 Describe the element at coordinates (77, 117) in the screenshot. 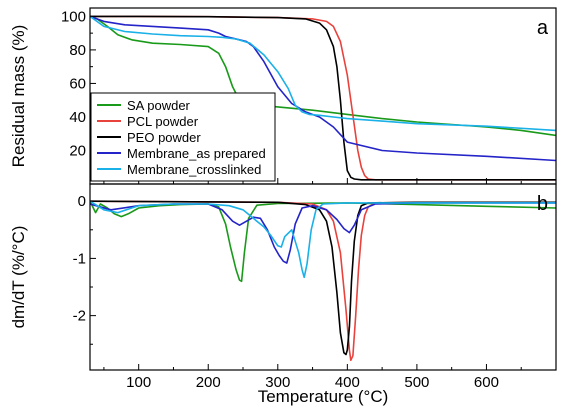

I see `y-tick-label: 40` at that location.